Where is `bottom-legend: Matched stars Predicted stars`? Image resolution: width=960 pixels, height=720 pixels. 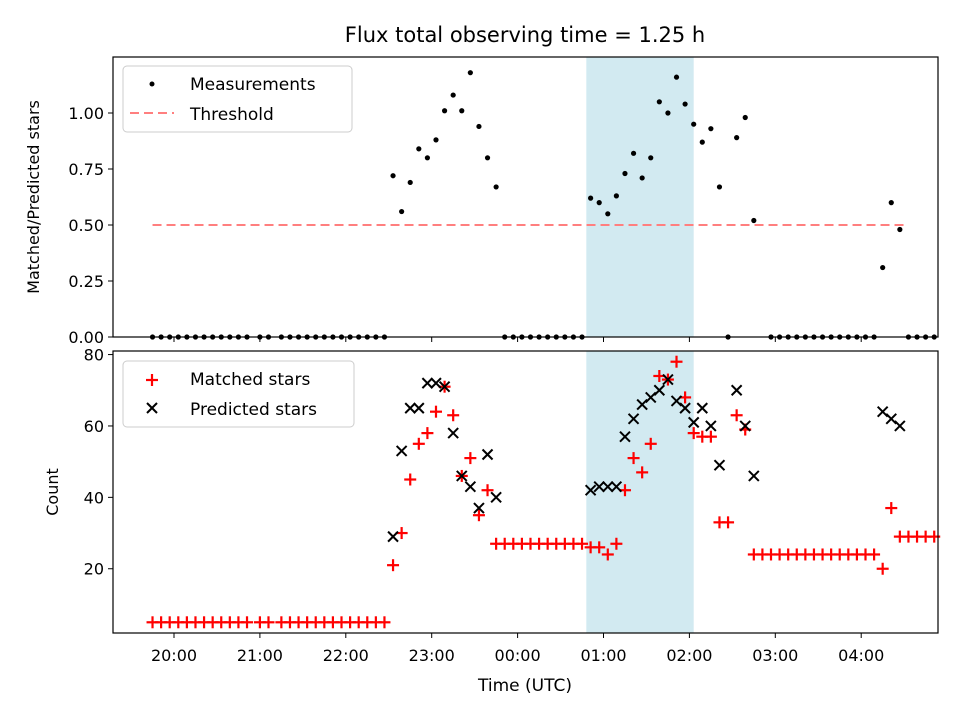
bottom-legend: Matched stars Predicted stars is located at coordinates (238, 394).